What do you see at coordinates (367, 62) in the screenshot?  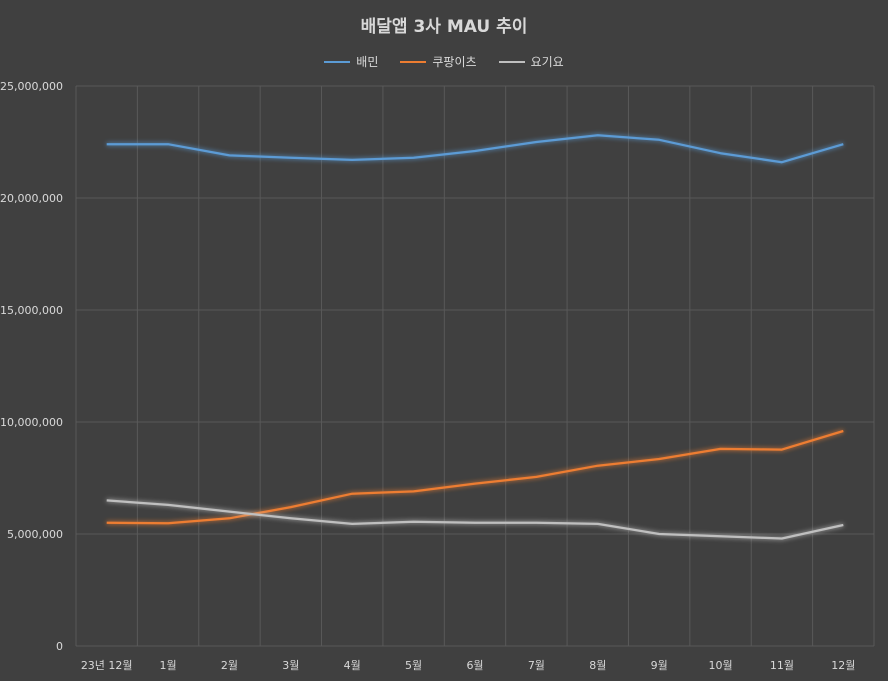 I see `legend-label-baemin: 배민` at bounding box center [367, 62].